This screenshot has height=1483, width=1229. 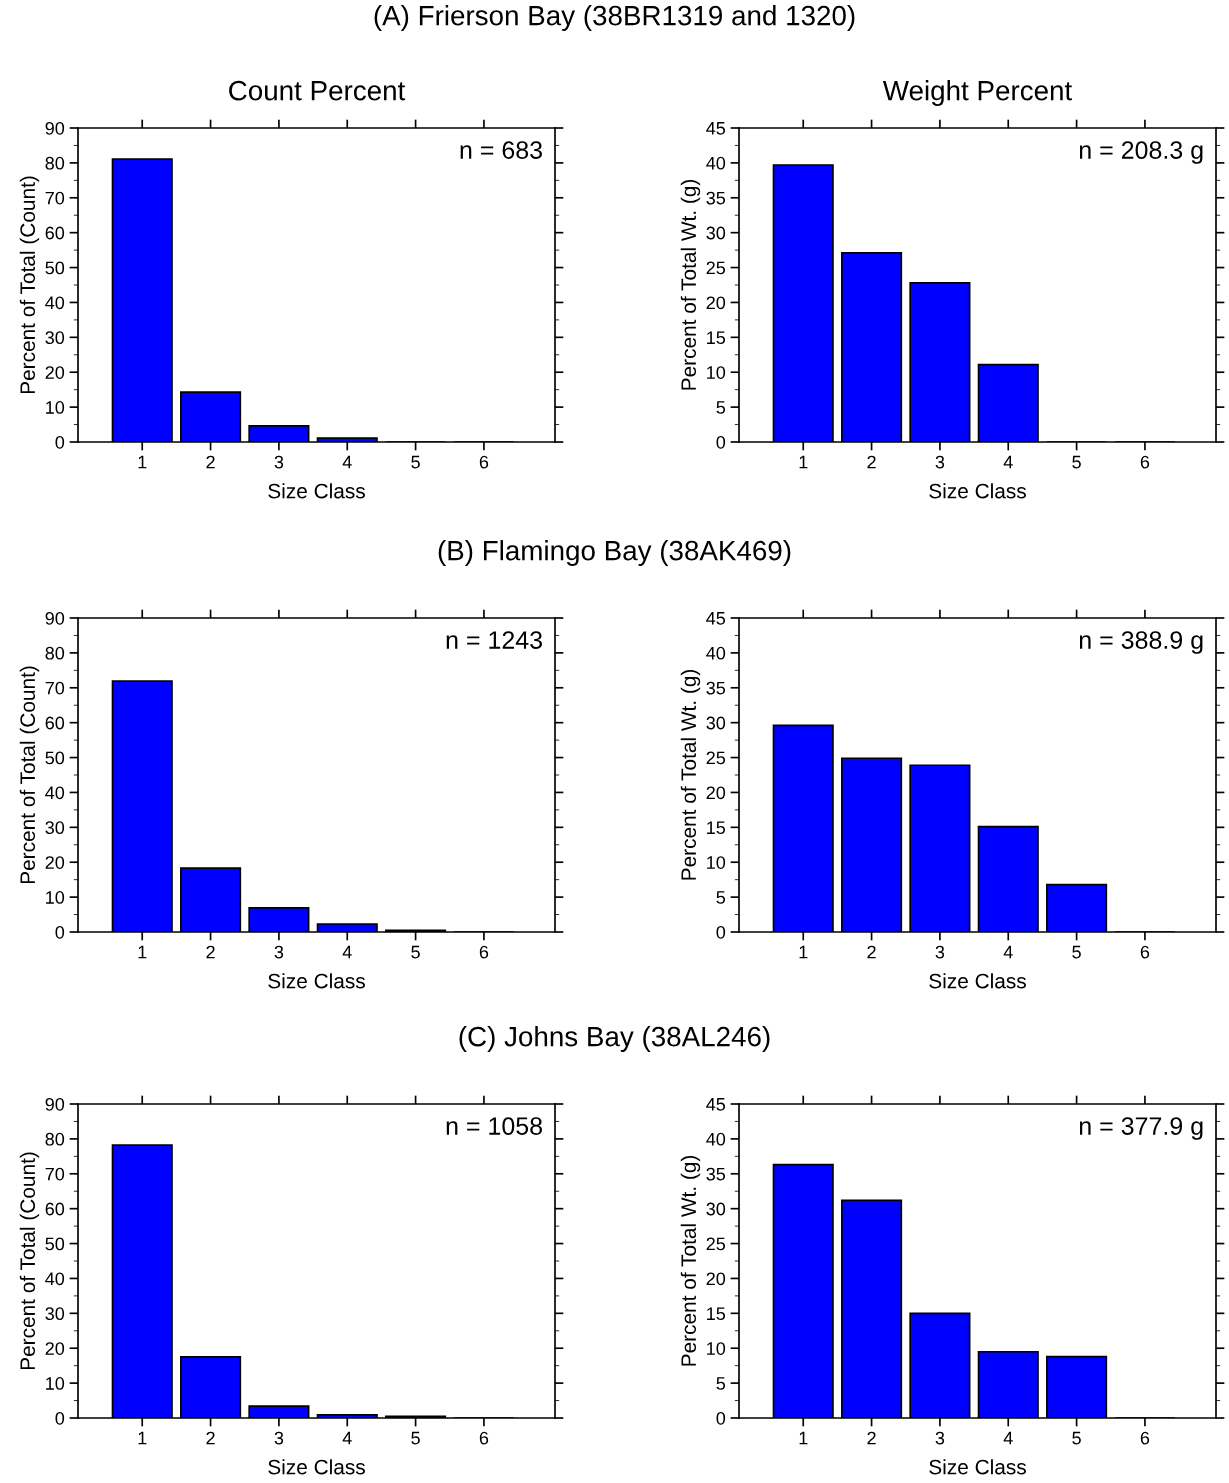 I want to click on annotation: n = 377.9 g, so click(x=1141, y=1128).